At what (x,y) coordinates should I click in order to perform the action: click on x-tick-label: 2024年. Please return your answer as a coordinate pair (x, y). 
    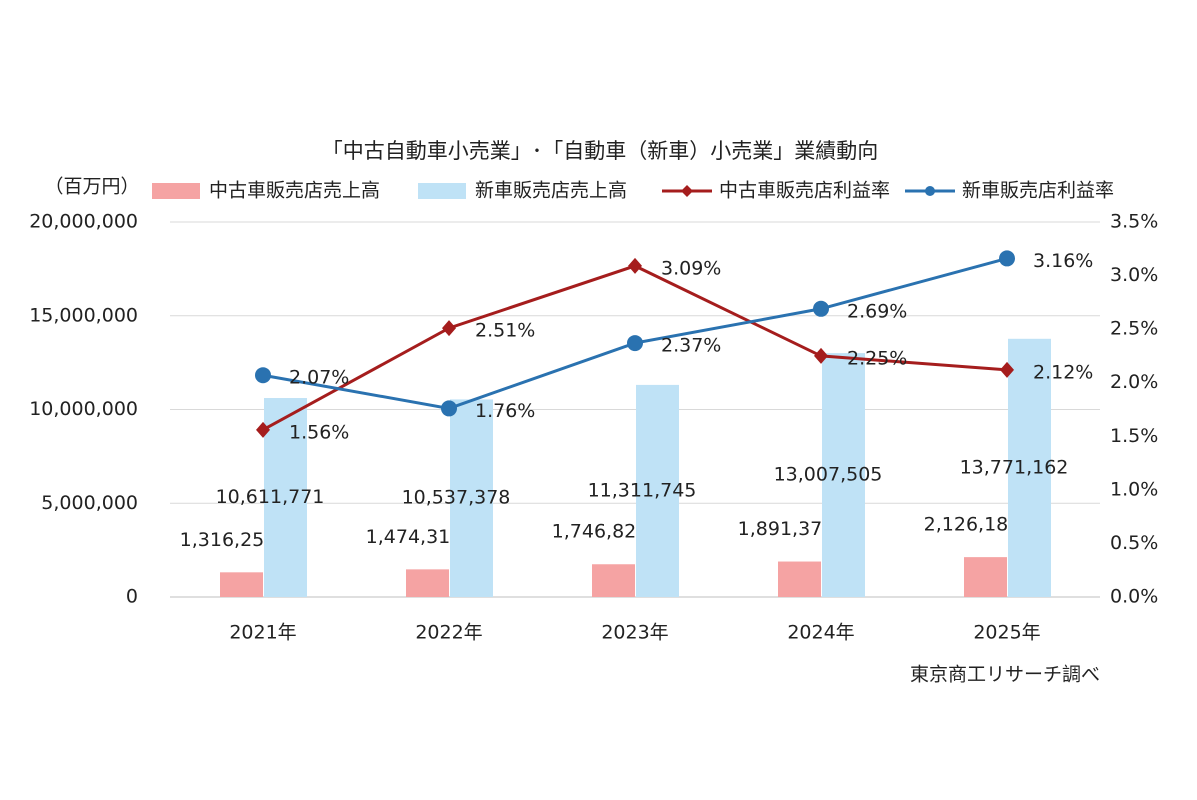
    Looking at the image, I should click on (820, 633).